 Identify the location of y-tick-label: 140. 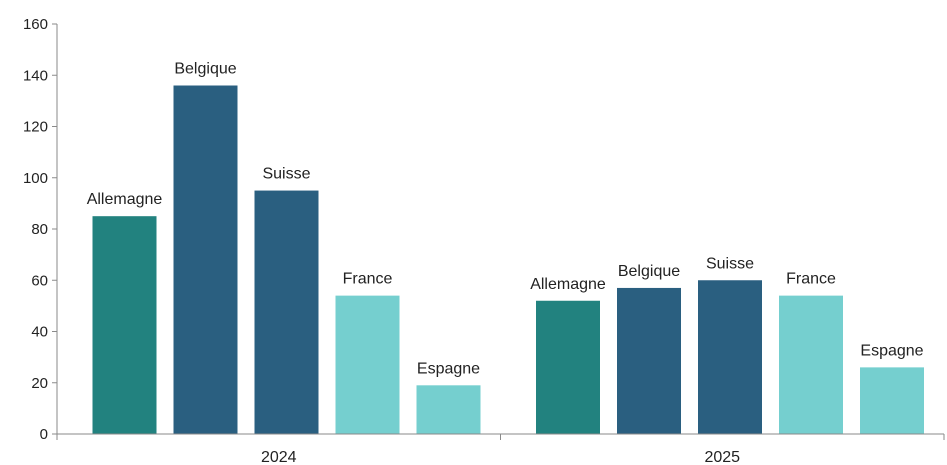
(35, 75).